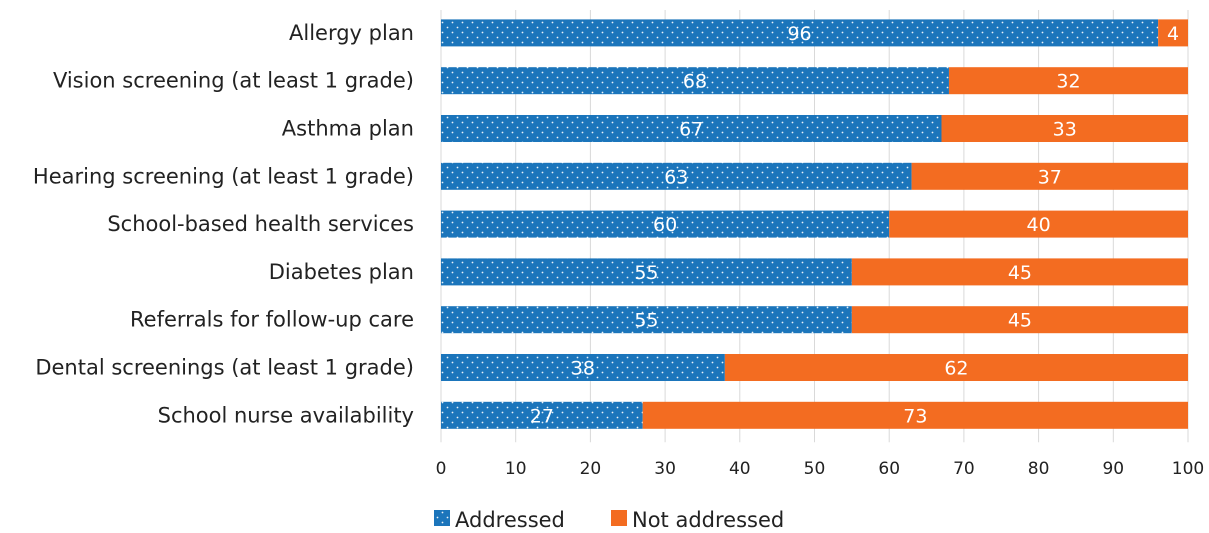 Image resolution: width=1209 pixels, height=533 pixels. What do you see at coordinates (591, 469) in the screenshot?
I see `x-tick-label: 20` at bounding box center [591, 469].